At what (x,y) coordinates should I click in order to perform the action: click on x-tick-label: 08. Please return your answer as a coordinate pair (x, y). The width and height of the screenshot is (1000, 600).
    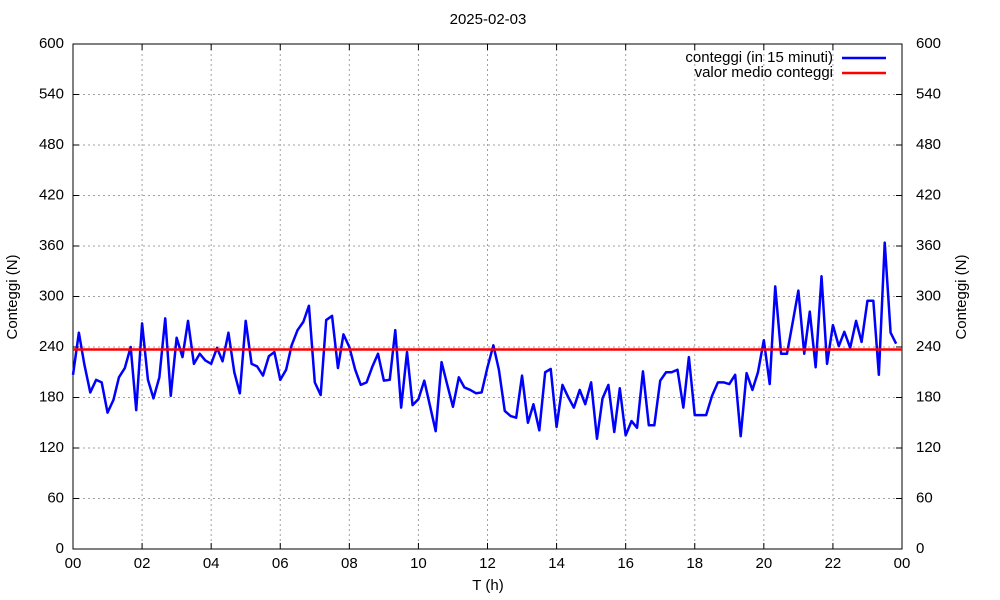
    Looking at the image, I should click on (349, 563).